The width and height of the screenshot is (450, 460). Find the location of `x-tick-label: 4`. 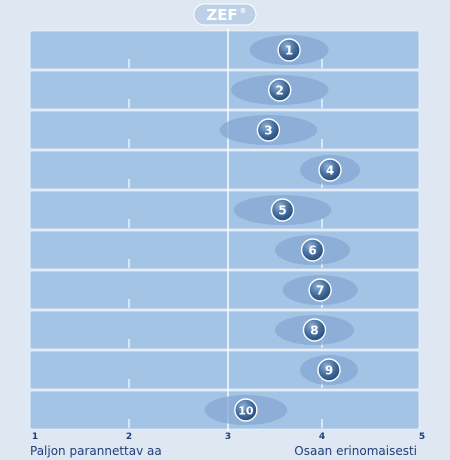

x-tick-label: 4 is located at coordinates (322, 437).